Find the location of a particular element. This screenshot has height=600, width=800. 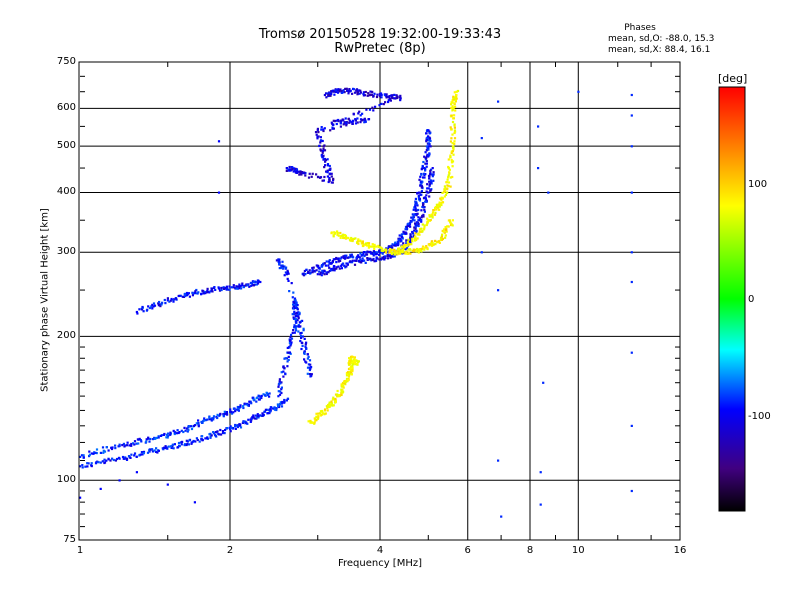

colorbar-unit: [deg] is located at coordinates (733, 78).